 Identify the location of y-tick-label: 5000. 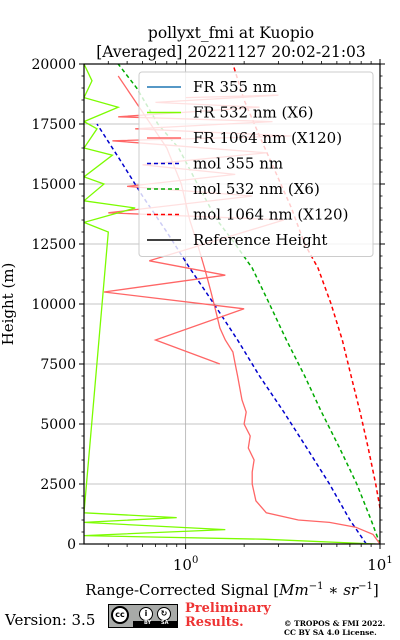
(58, 425).